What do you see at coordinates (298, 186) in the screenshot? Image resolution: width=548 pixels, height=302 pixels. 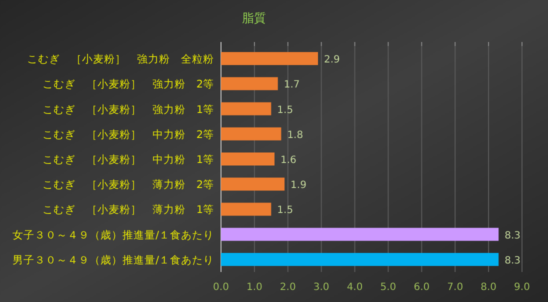 I see `data-label: 1.9` at bounding box center [298, 186].